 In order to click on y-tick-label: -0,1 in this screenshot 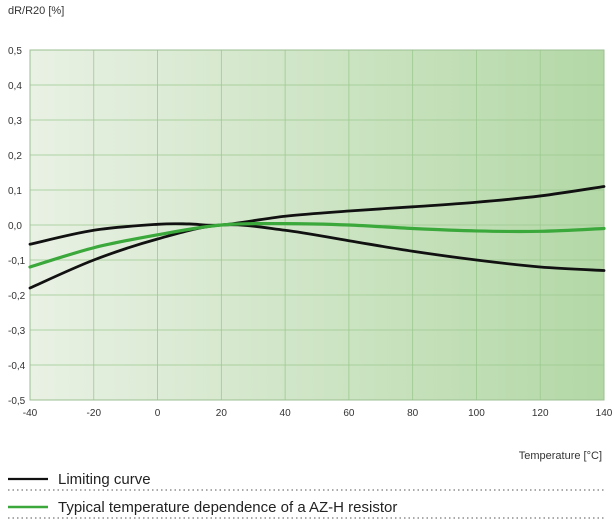, I will do `click(17, 261)`.